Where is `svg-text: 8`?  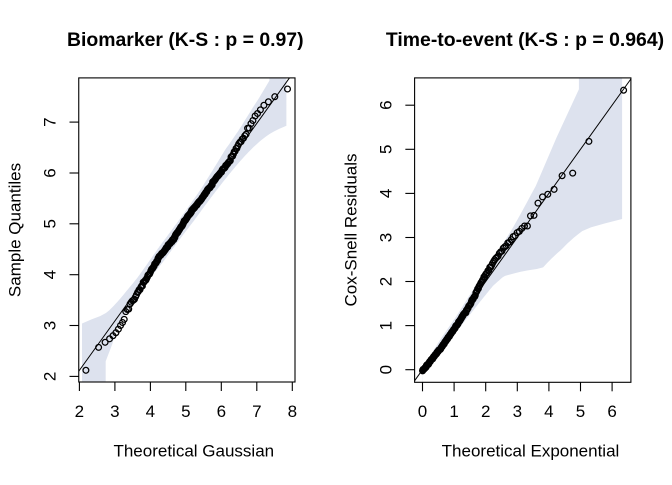 svg-text: 8 is located at coordinates (292, 411).